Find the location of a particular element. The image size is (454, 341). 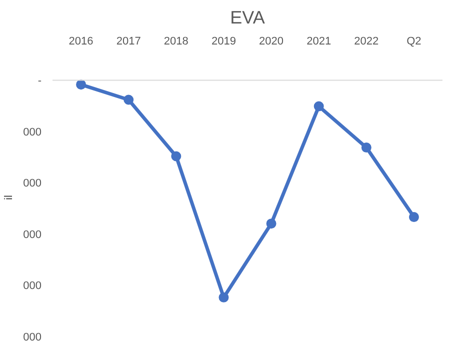

x-tick-label: Q2 is located at coordinates (414, 42).